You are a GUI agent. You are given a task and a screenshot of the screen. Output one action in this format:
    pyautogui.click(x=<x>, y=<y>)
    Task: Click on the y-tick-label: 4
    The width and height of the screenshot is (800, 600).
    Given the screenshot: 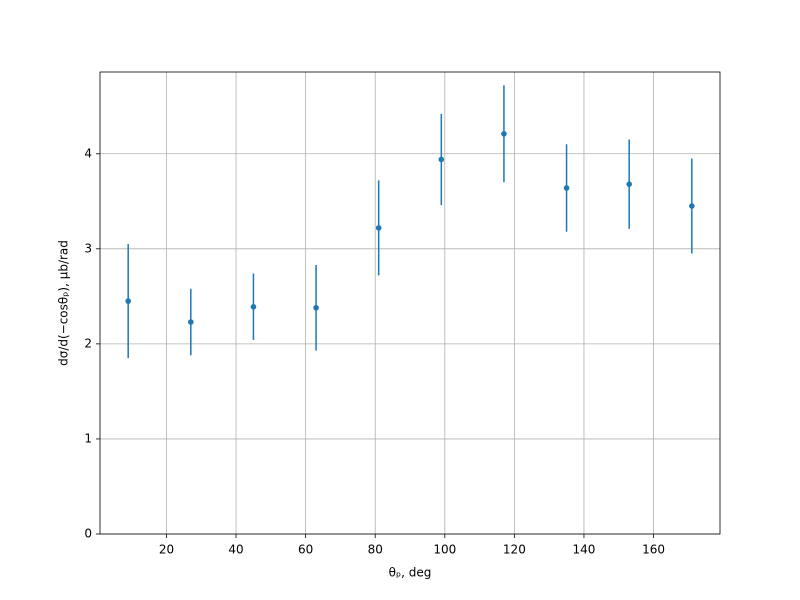 What is the action you would take?
    pyautogui.click(x=88, y=153)
    